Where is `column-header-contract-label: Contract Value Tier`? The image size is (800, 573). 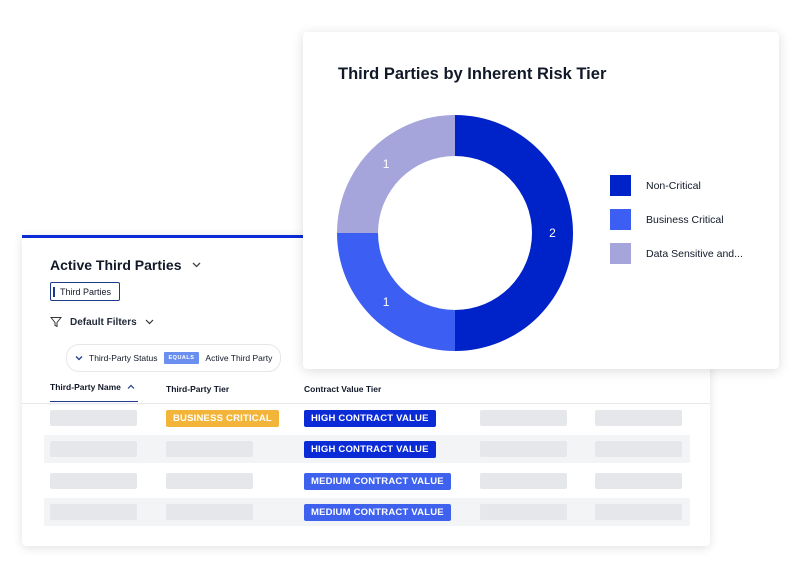
column-header-contract-label: Contract Value Tier is located at coordinates (343, 389).